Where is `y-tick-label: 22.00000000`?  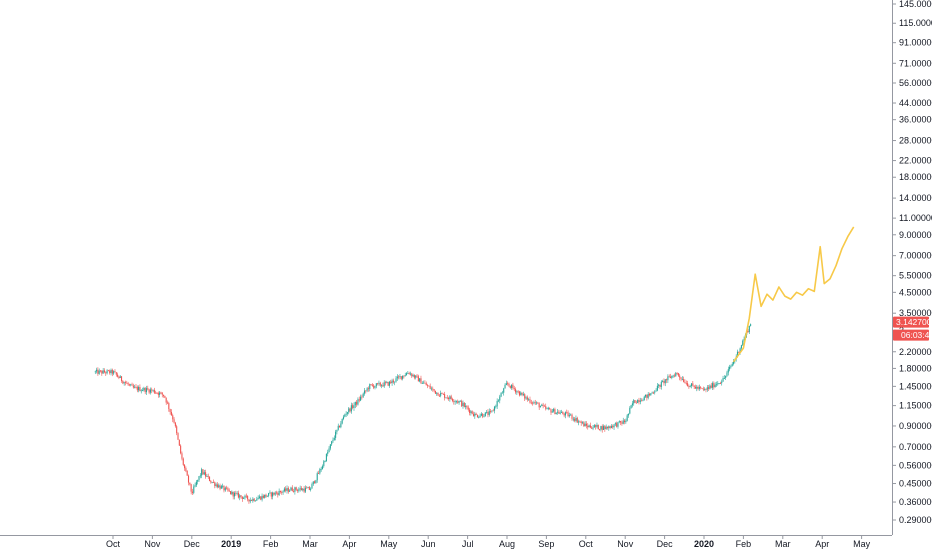 y-tick-label: 22.00000000 is located at coordinates (915, 161).